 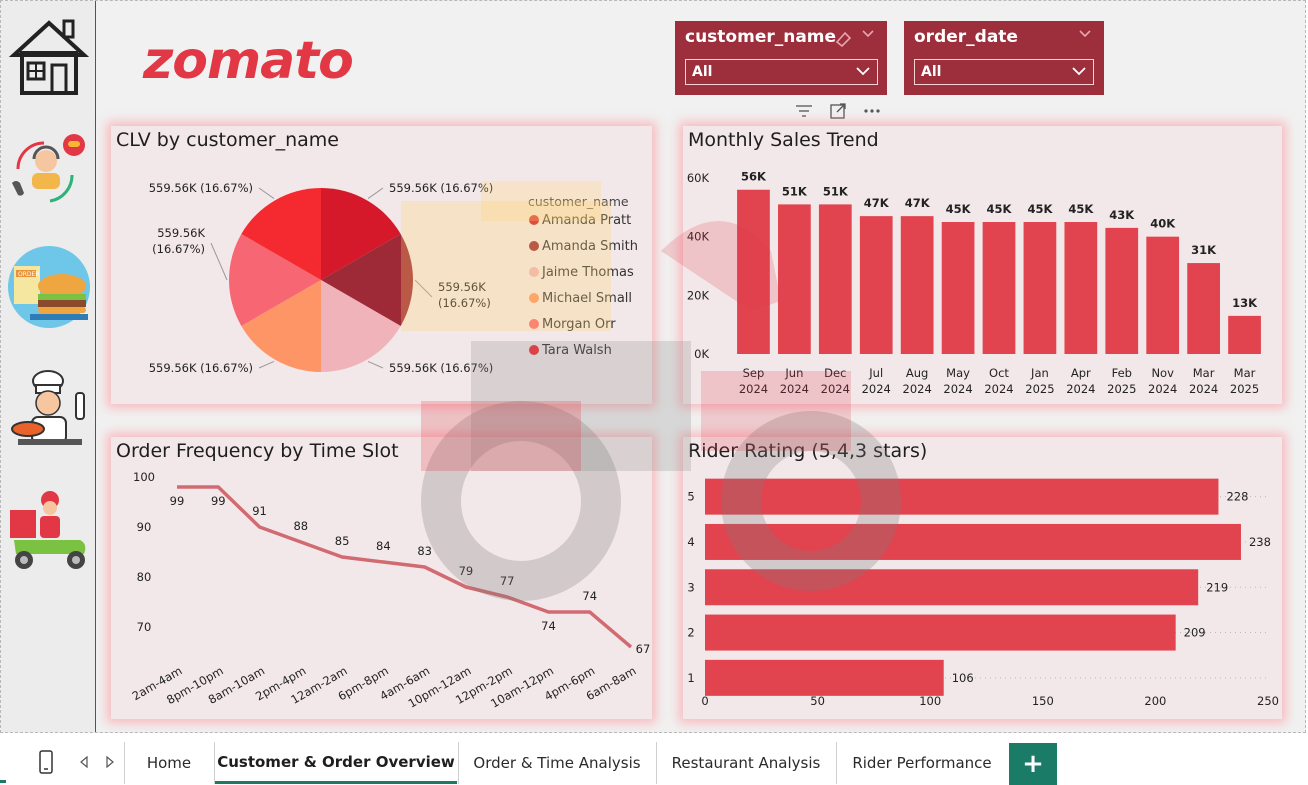 What do you see at coordinates (424, 551) in the screenshot?
I see `line-data-label: 83` at bounding box center [424, 551].